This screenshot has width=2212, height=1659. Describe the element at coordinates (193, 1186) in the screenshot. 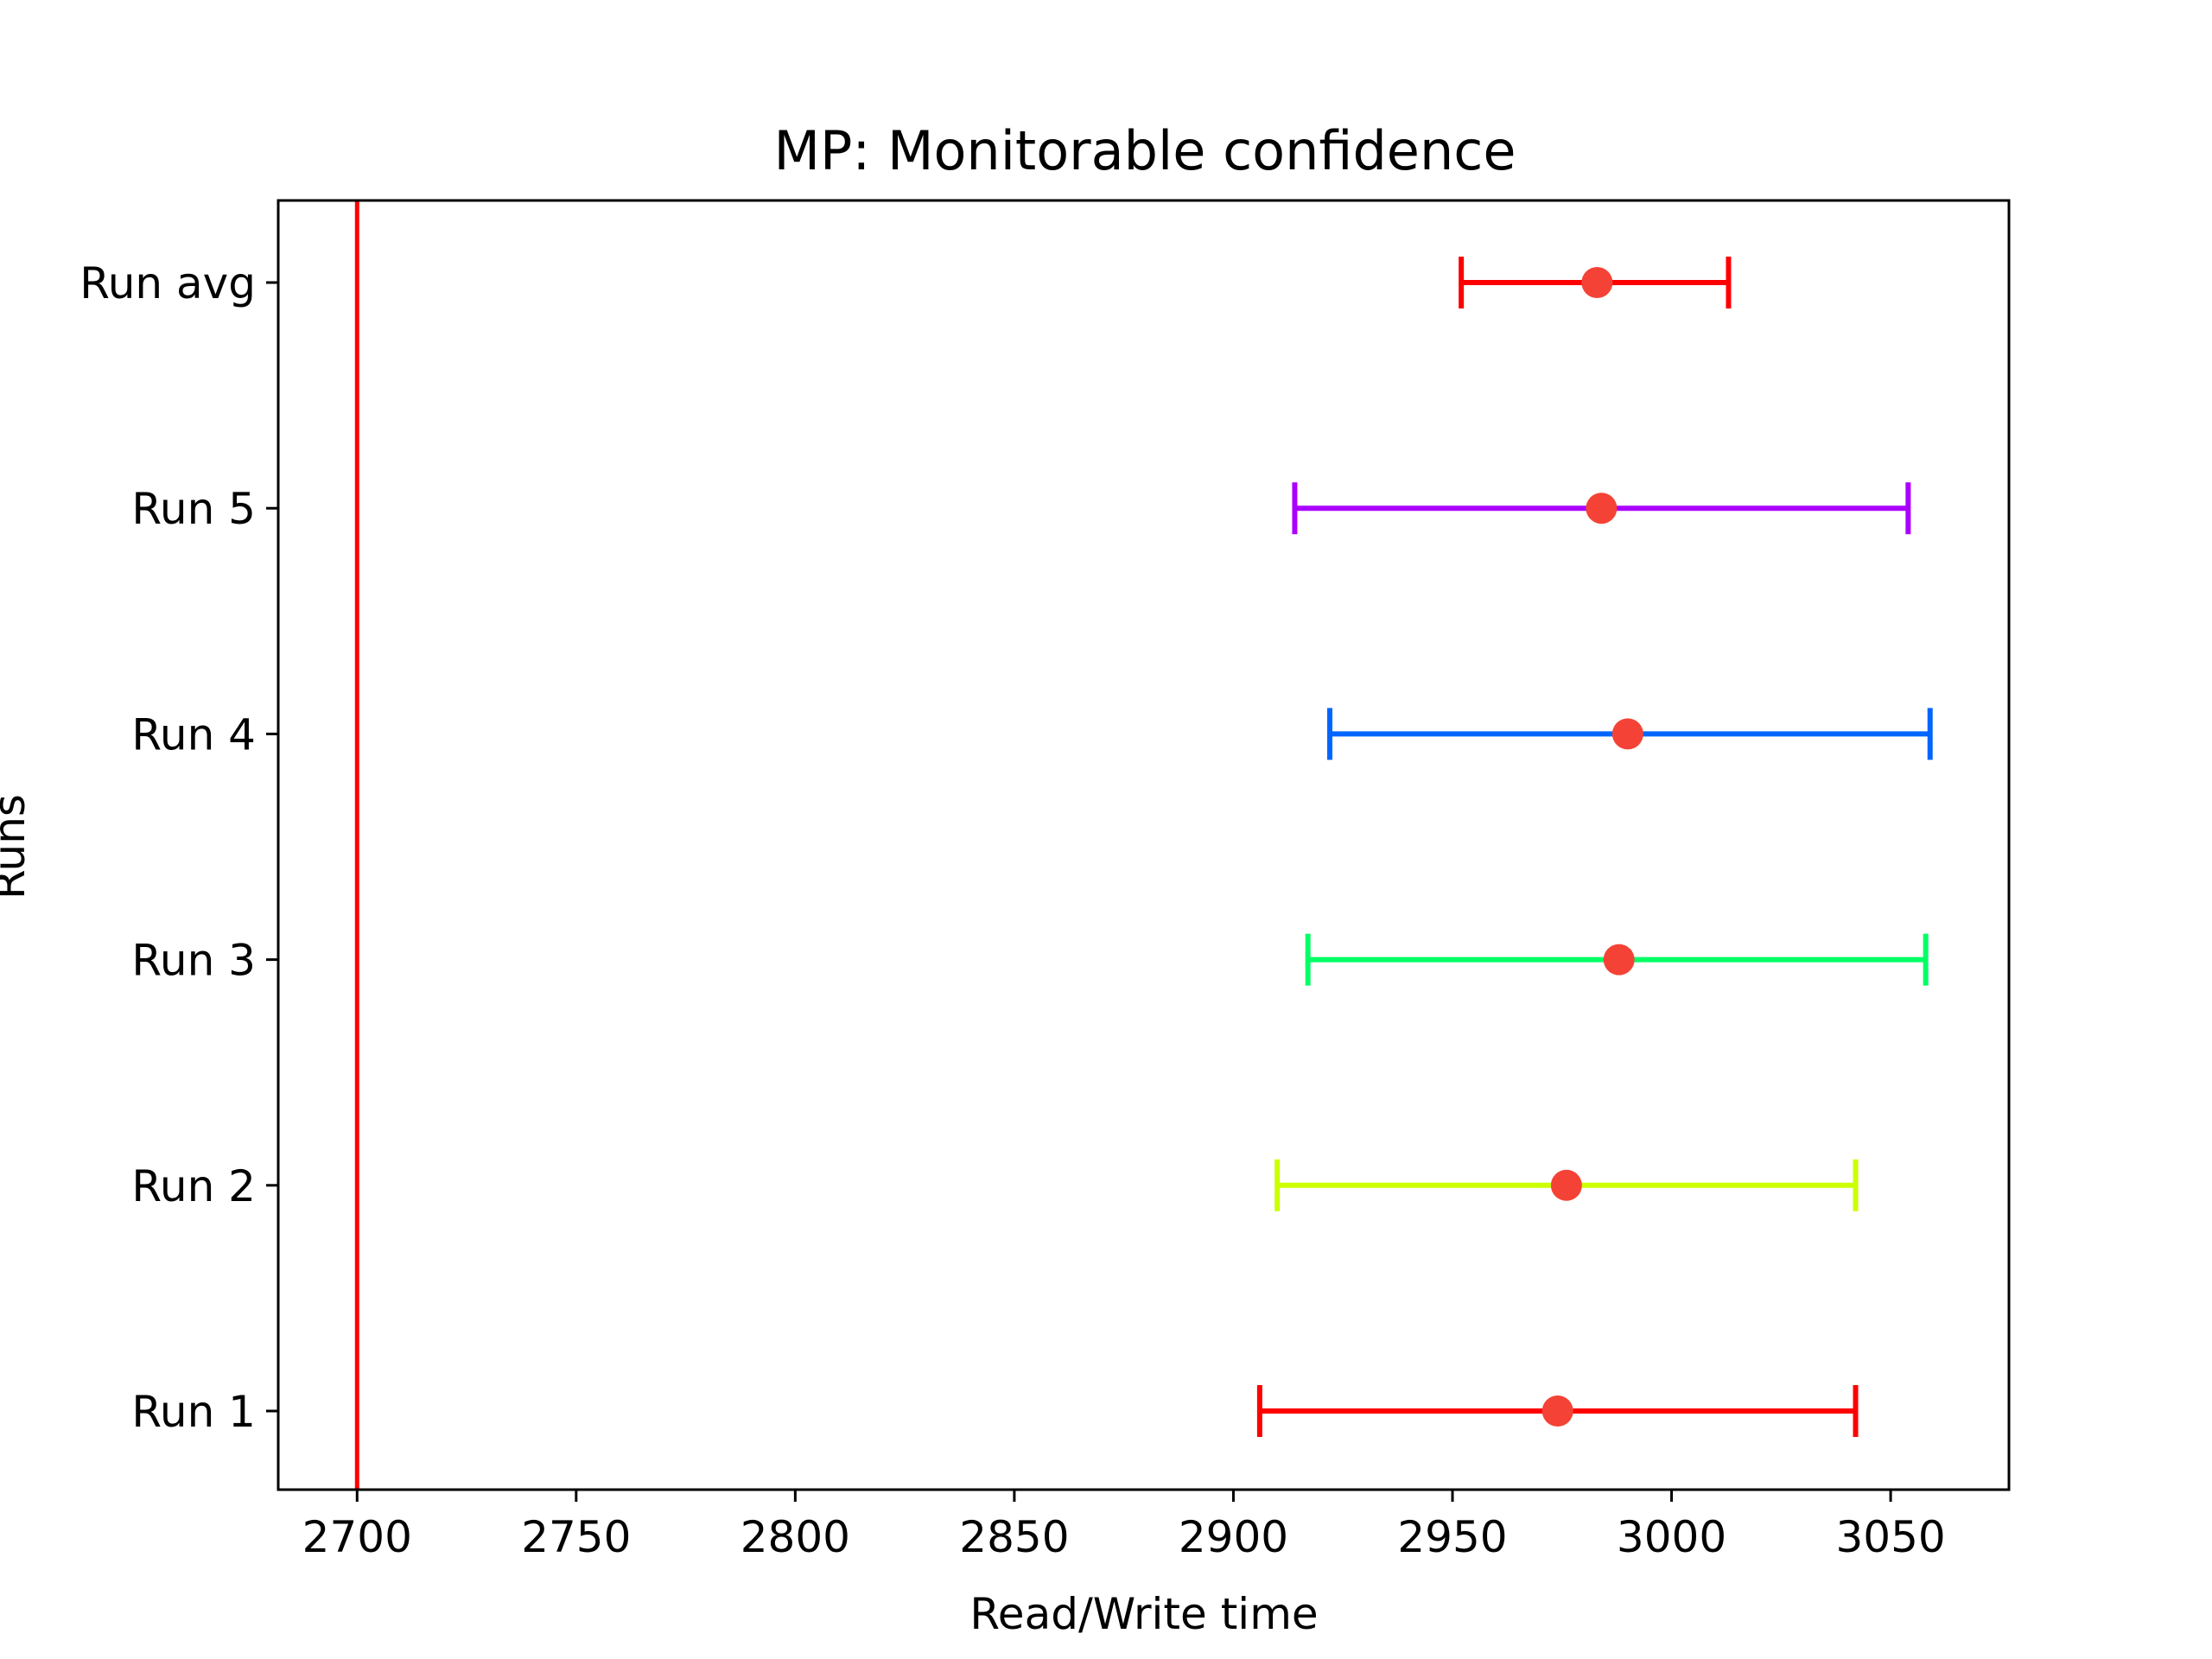

I see `y-tick-label: Run 2` at that location.